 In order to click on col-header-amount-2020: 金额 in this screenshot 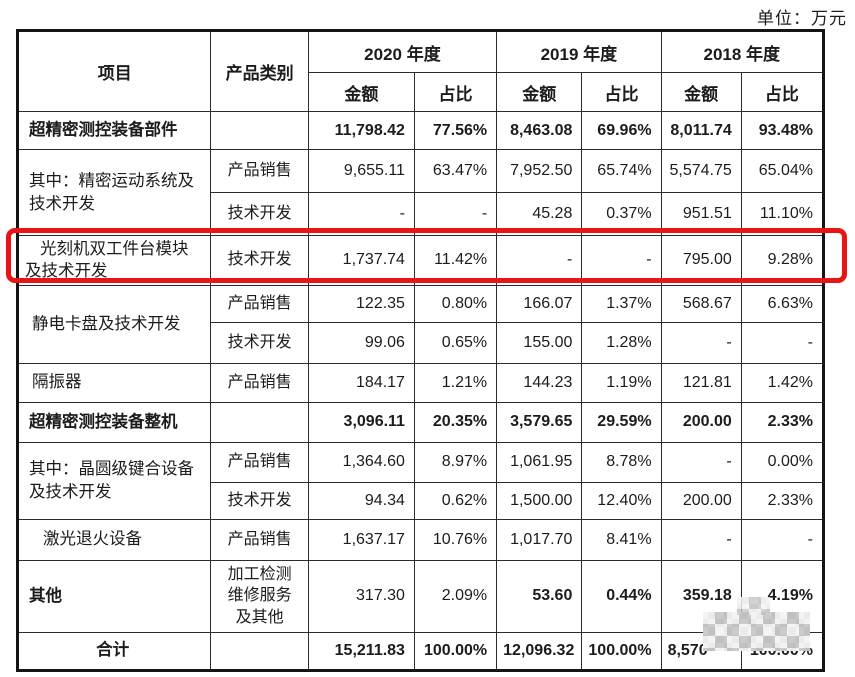, I will do `click(361, 92)`.